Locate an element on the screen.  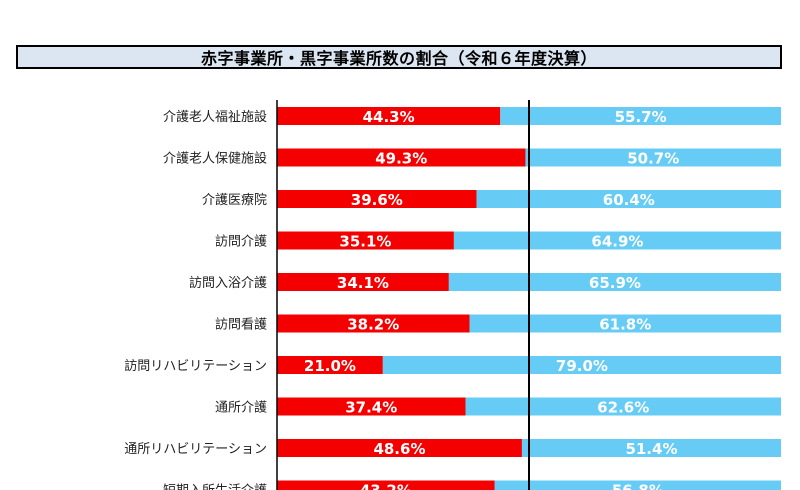
deficit-value-label: 21.0% is located at coordinates (330, 366).